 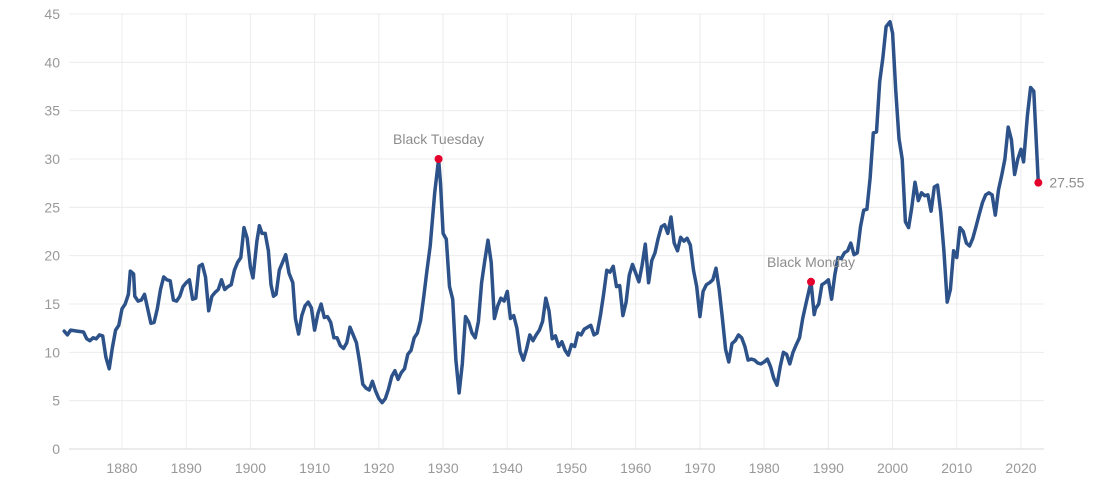 I want to click on y-tick-label: 35, so click(x=52, y=111).